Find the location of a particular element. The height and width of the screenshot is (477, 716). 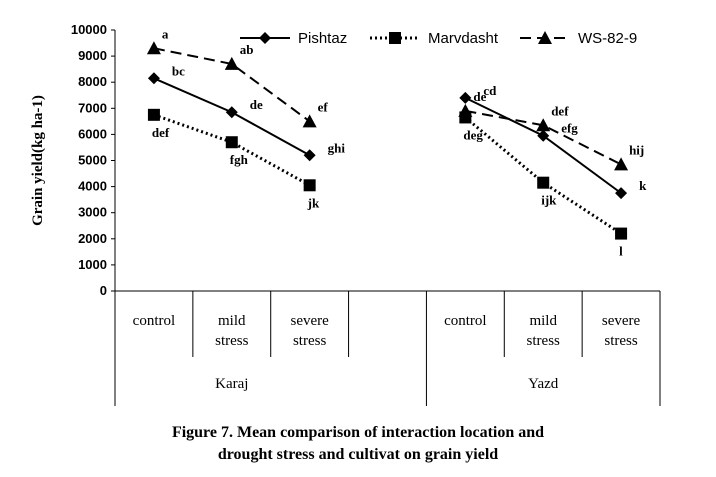

y-tick-label: 7000 is located at coordinates (92, 107).